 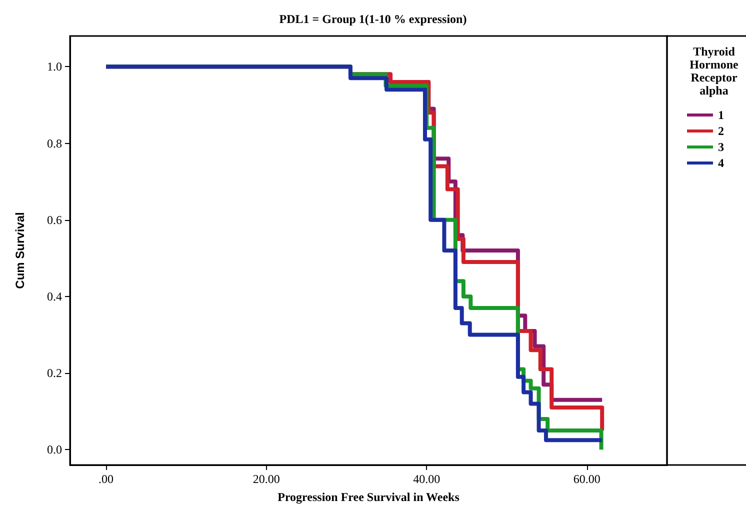 I want to click on y-tick-label: 0.2, so click(x=54, y=373).